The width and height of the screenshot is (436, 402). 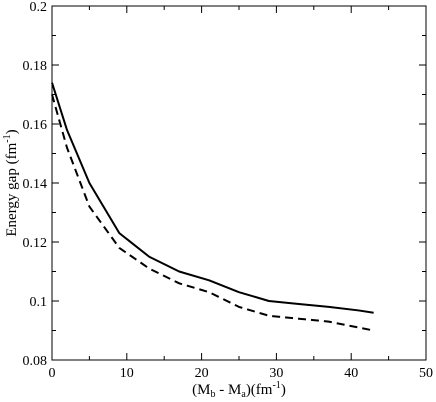 I want to click on y-tick-label: 0.1, so click(x=39, y=302).